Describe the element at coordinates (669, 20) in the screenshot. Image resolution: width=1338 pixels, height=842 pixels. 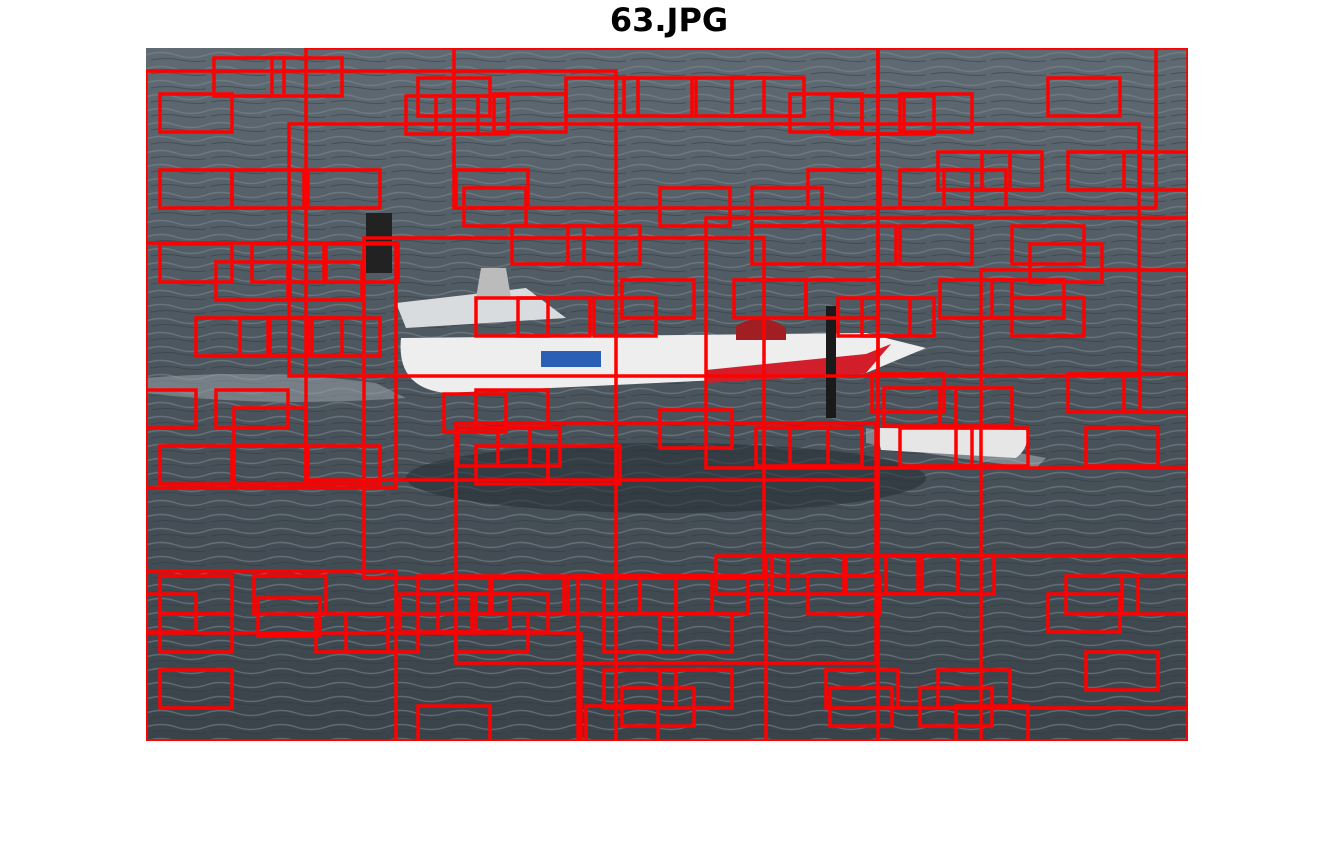
I see `figure-title: 63.JPG` at that location.